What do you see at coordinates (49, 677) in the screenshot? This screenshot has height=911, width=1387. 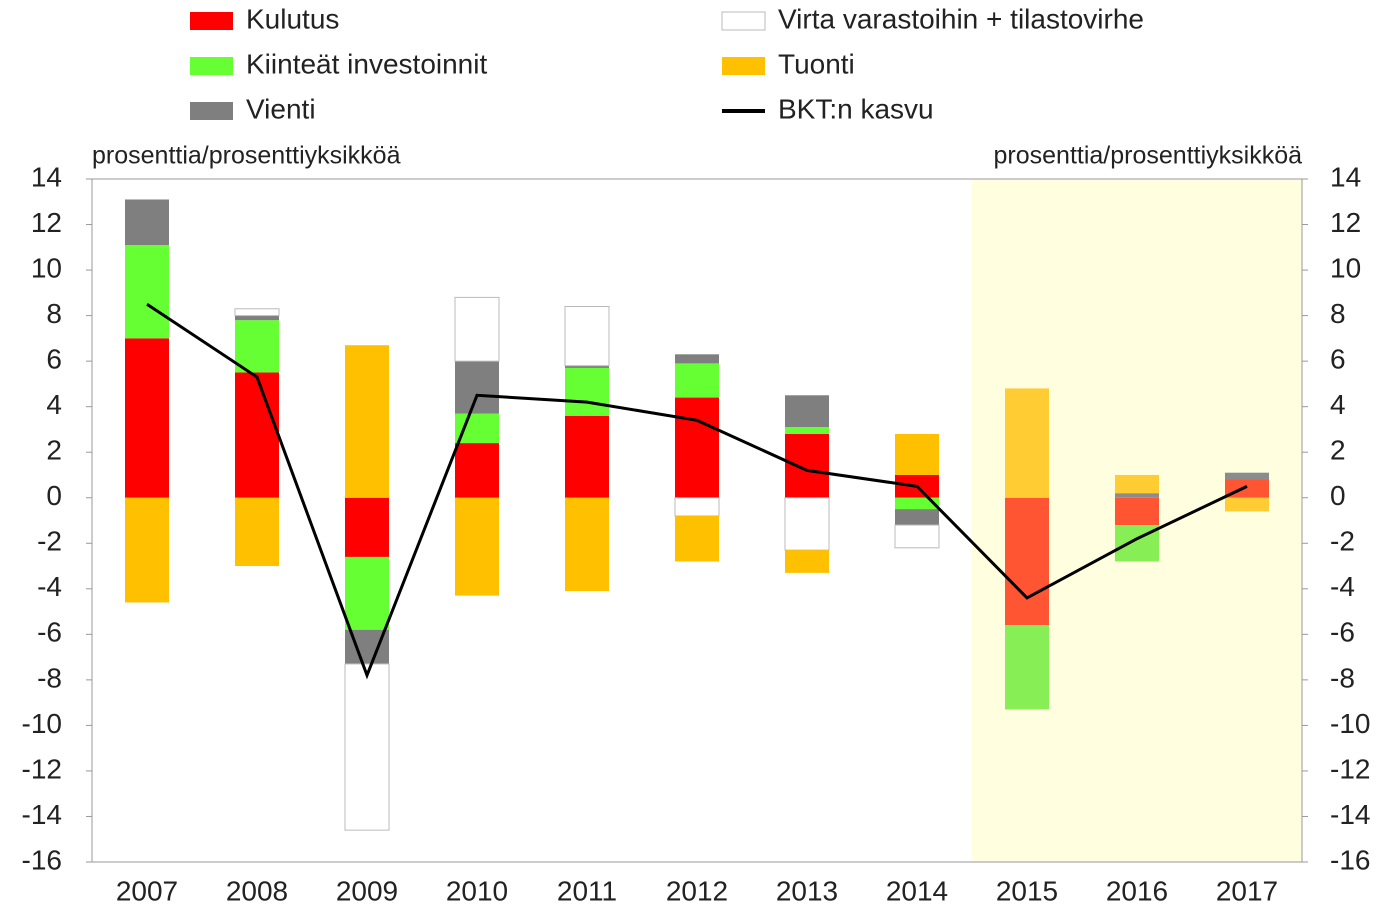 I see `y-tick-label: -8` at bounding box center [49, 677].